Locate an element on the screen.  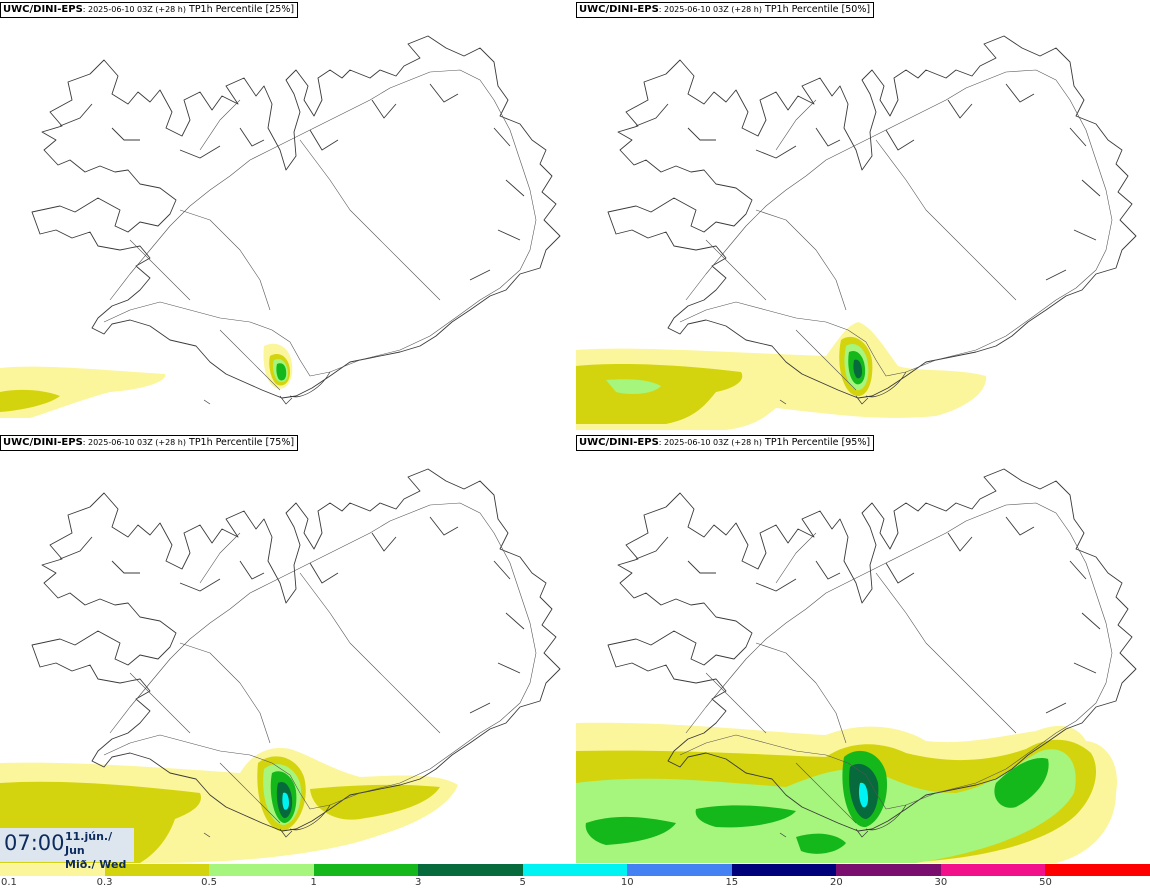
colorbar-label: 15 is located at coordinates (732, 882).